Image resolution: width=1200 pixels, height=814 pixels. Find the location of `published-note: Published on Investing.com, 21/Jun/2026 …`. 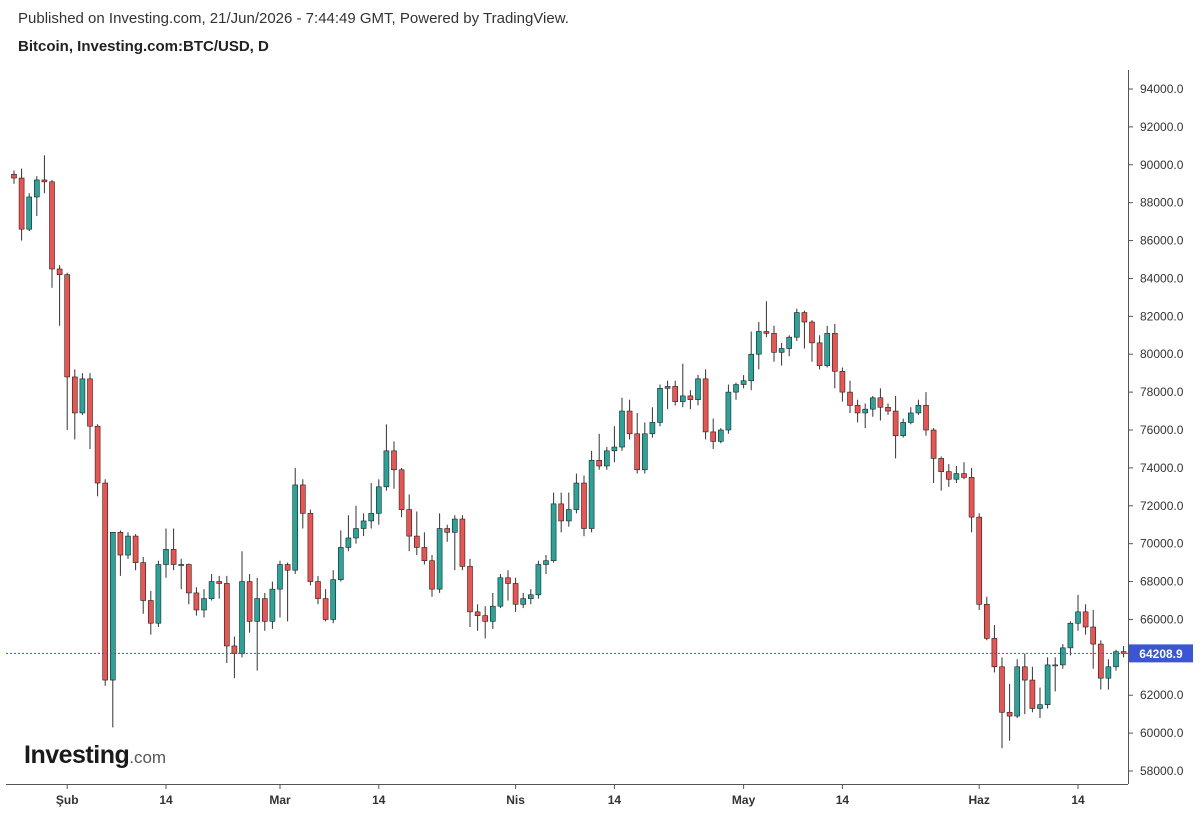

published-note: Published on Investing.com, 21/Jun/2026 … is located at coordinates (293, 18).